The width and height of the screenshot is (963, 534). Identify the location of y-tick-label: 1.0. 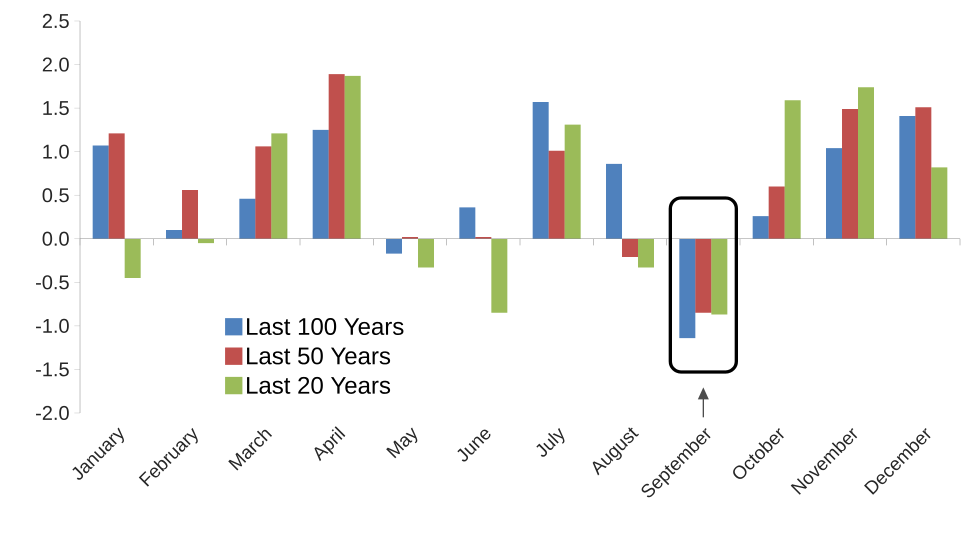
(56, 151).